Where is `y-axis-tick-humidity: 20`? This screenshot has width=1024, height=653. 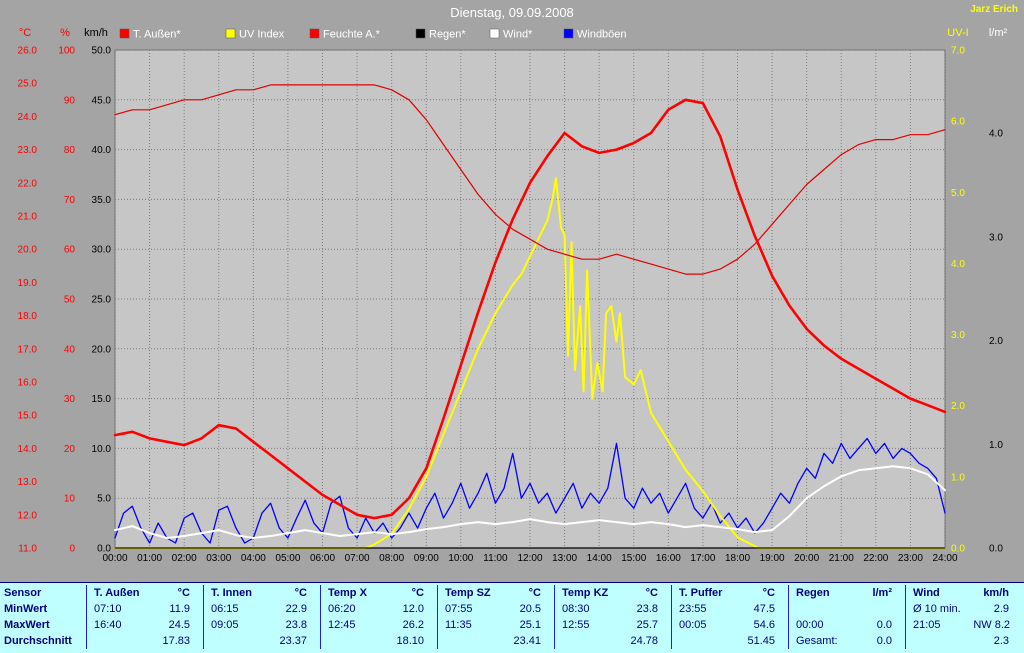 y-axis-tick-humidity: 20 is located at coordinates (70, 449).